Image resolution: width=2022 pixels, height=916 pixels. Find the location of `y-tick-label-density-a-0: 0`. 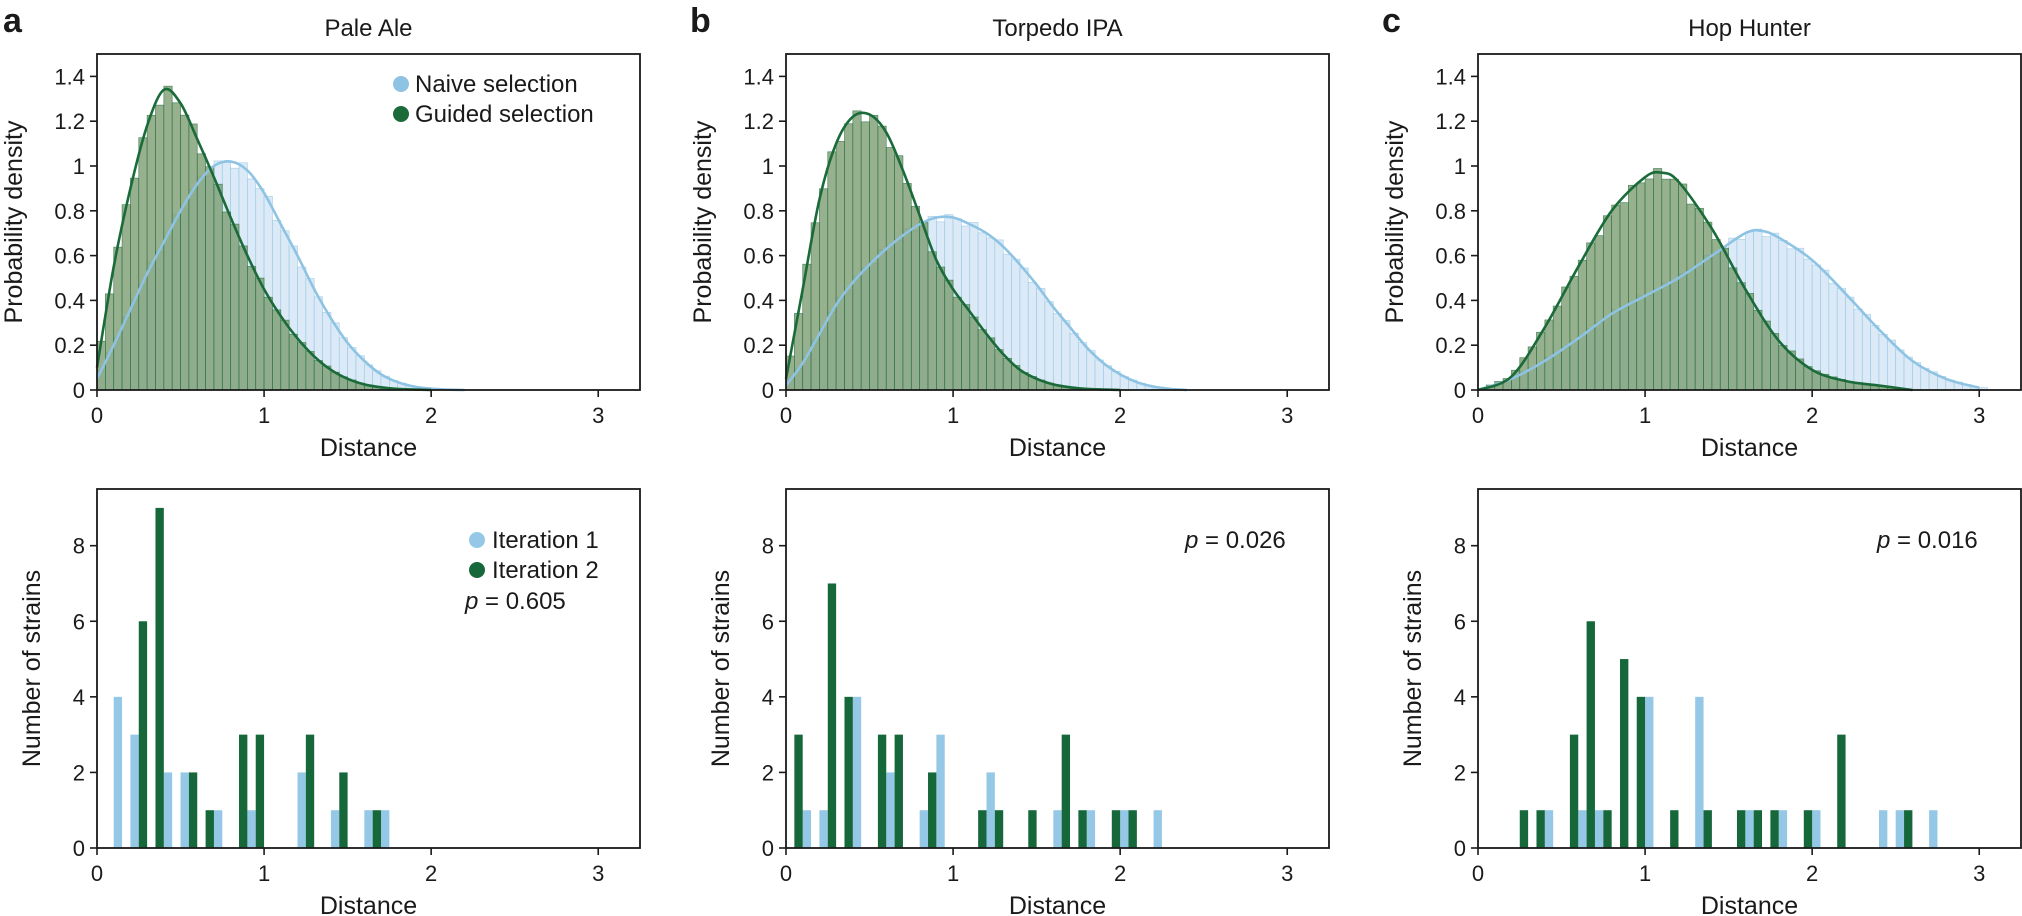

y-tick-label-density-a-0: 0 is located at coordinates (79, 390).